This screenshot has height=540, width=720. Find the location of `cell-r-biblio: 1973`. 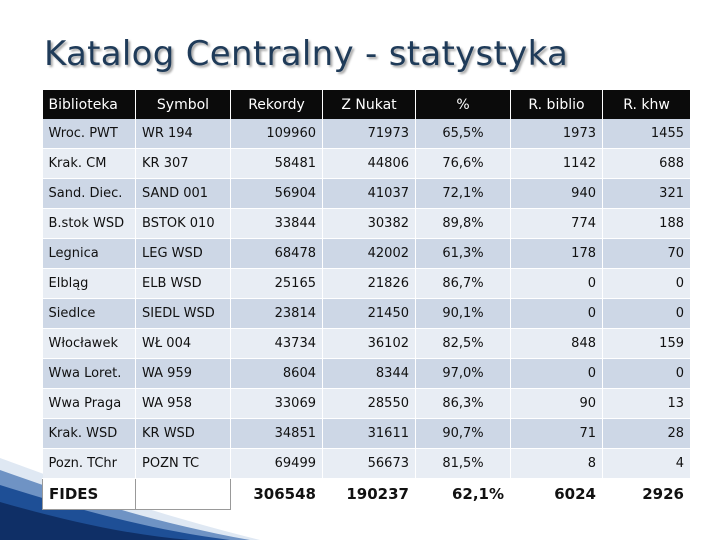

cell-r-biblio: 1973 is located at coordinates (556, 134).